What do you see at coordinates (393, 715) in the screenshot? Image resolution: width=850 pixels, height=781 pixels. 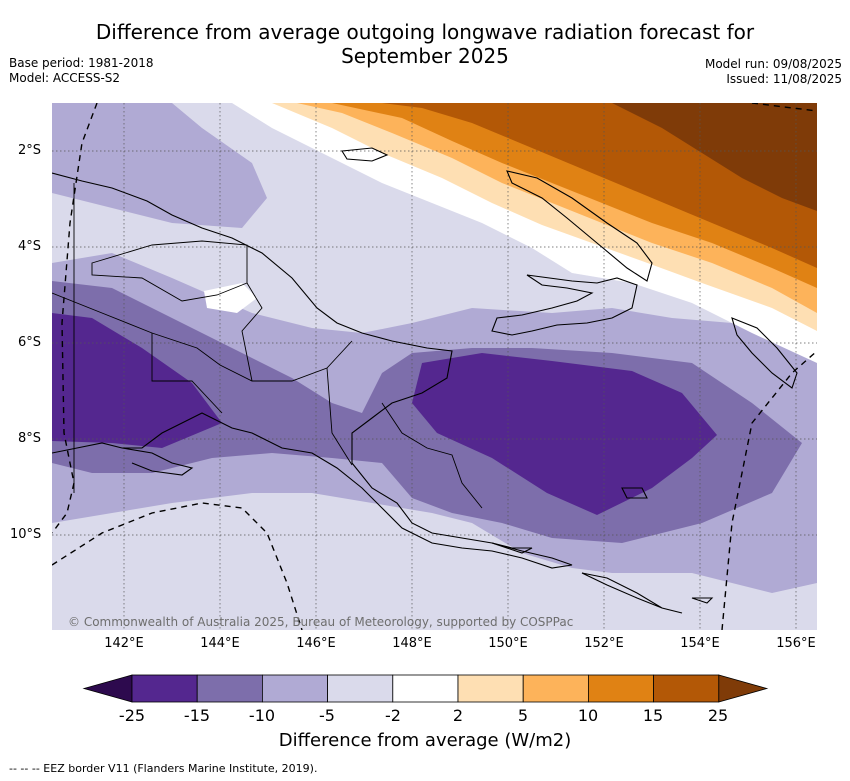 I see `colorbar-tick: -2` at bounding box center [393, 715].